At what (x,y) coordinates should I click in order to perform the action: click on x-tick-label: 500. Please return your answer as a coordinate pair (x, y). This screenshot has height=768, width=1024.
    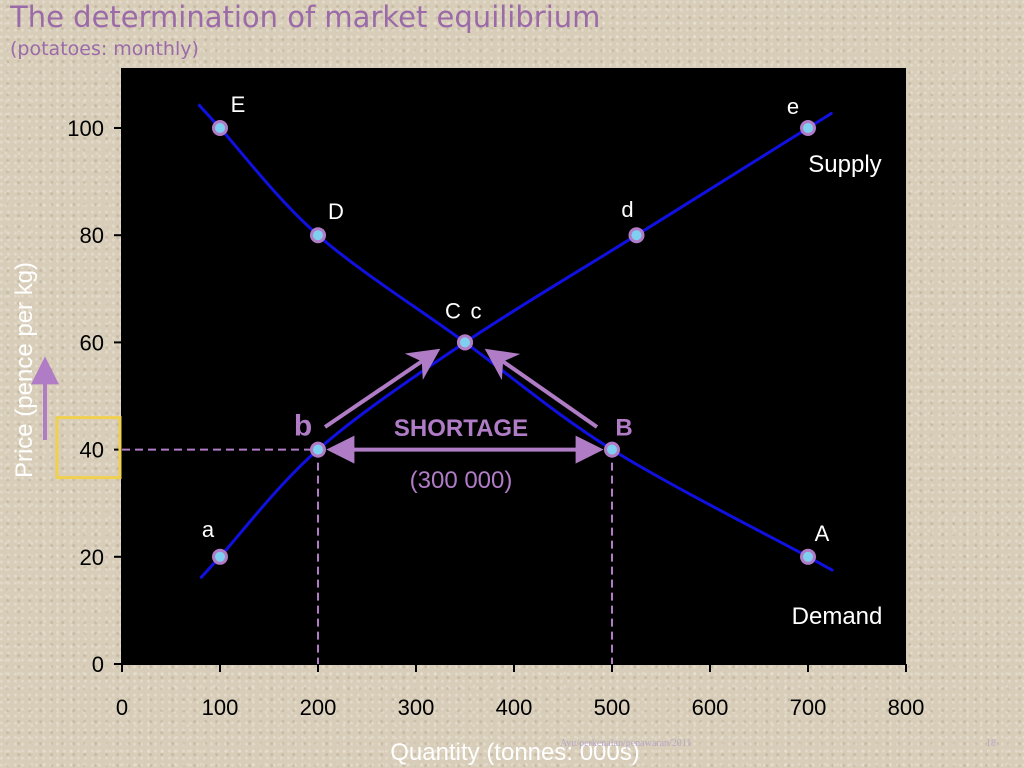
    Looking at the image, I should click on (612, 707).